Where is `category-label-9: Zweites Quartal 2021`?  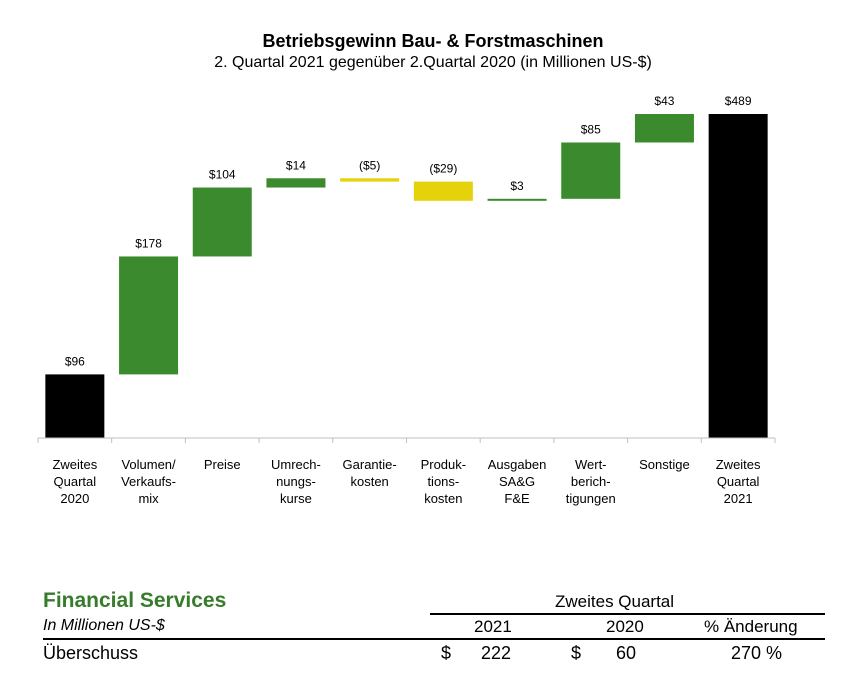
category-label-9: Zweites Quartal 2021 is located at coordinates (738, 481).